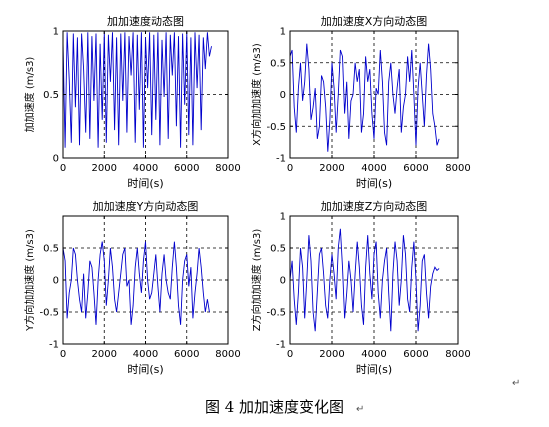 The height and width of the screenshot is (427, 549). I want to click on chart-3-y-tick-label: -0.5, so click(49, 313).